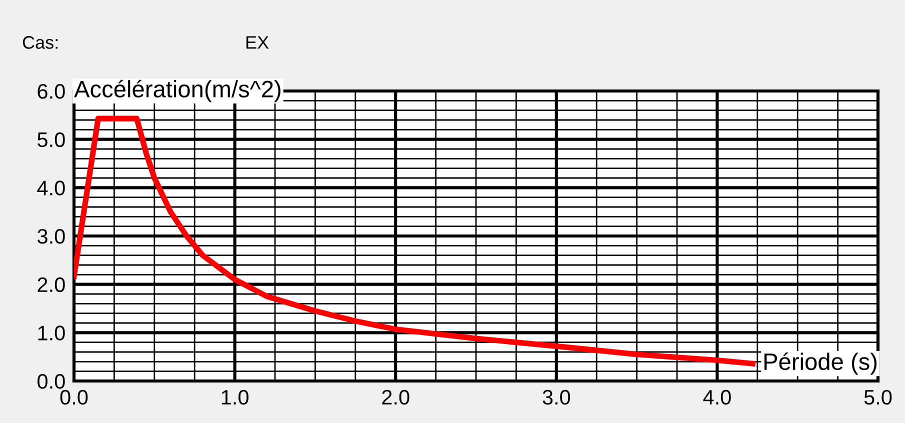 This screenshot has height=423, width=905. I want to click on y-tick-label: 4.0, so click(51, 188).